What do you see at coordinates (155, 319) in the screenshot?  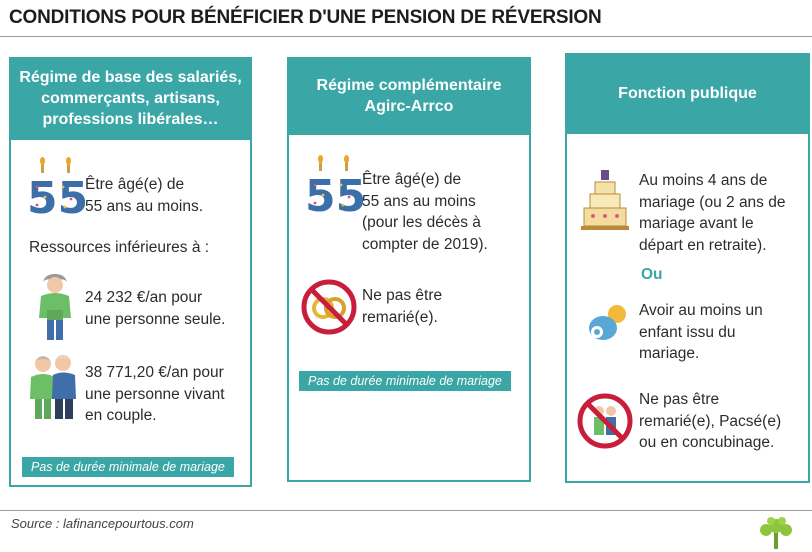 I see `single-line: une personne seule.` at bounding box center [155, 319].